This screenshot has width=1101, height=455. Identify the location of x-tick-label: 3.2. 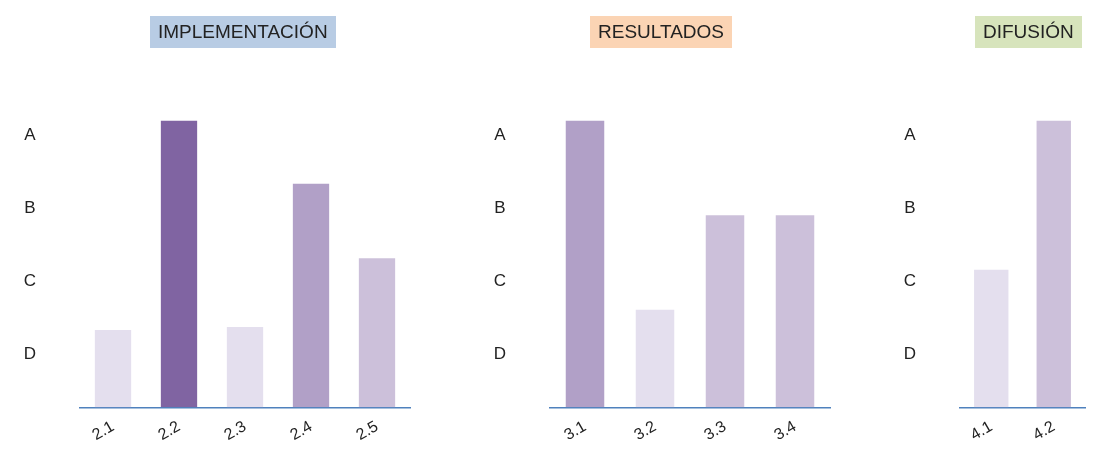
(644, 430).